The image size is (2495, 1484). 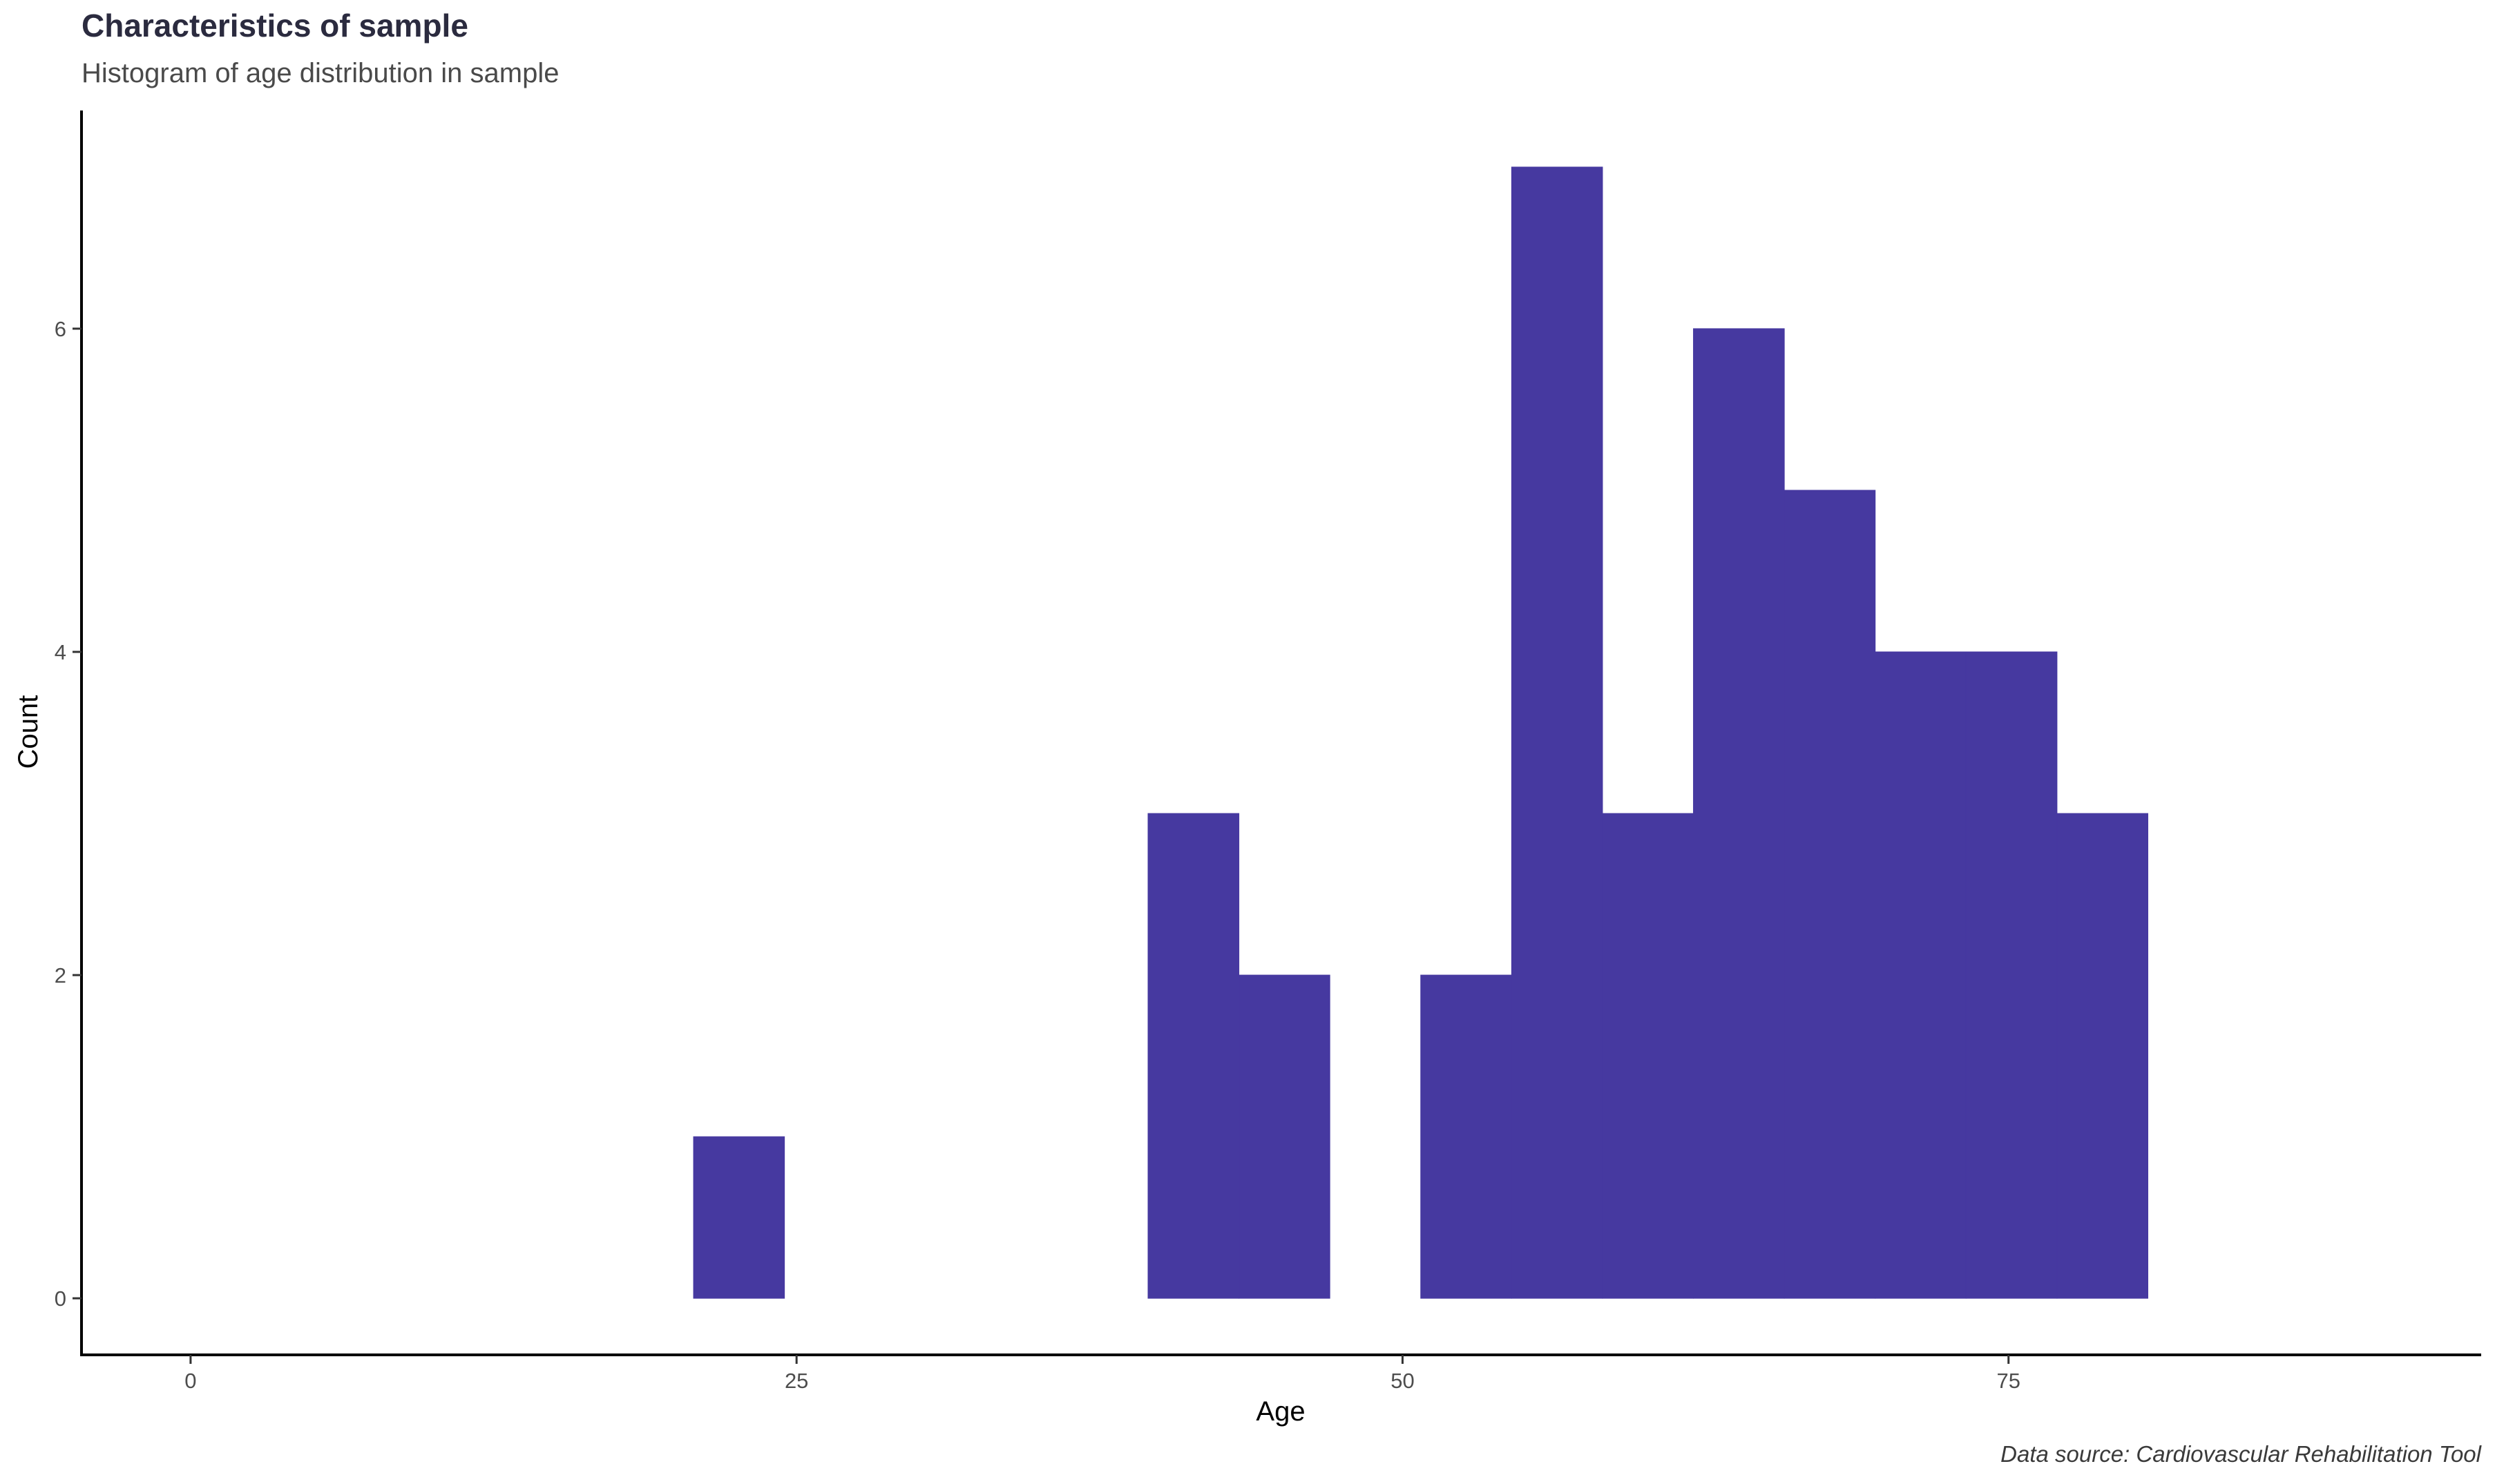 I want to click on x-axis-title: Age, so click(x=1280, y=1411).